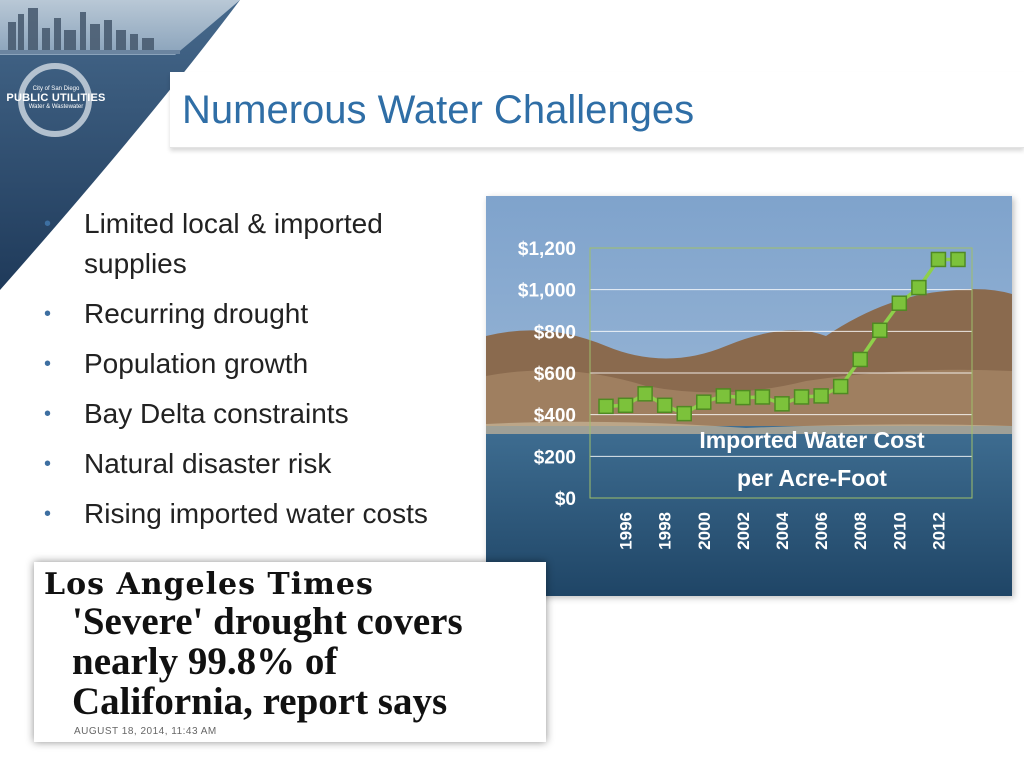 The width and height of the screenshot is (1024, 768). Describe the element at coordinates (860, 531) in the screenshot. I see `x-tick-label: 2008` at that location.